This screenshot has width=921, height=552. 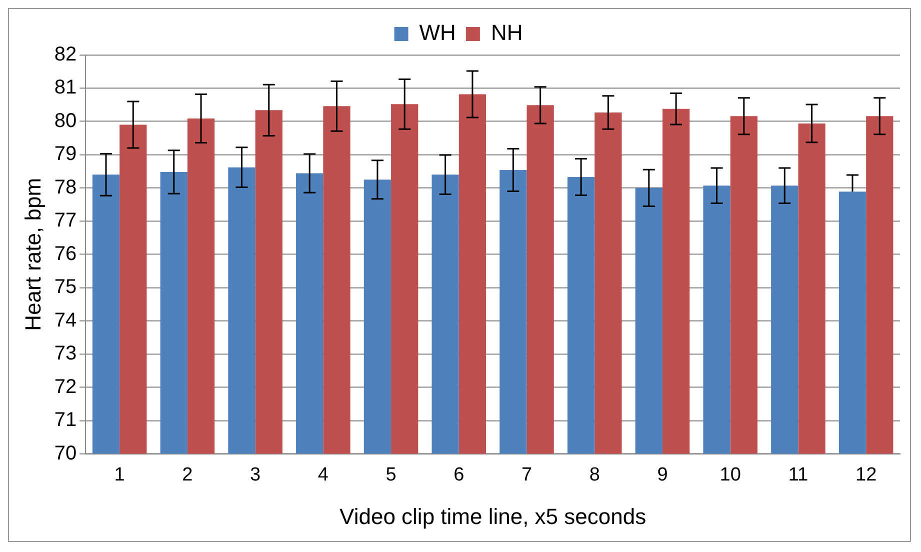 What do you see at coordinates (65, 420) in the screenshot?
I see `y-tick-label: 71` at bounding box center [65, 420].